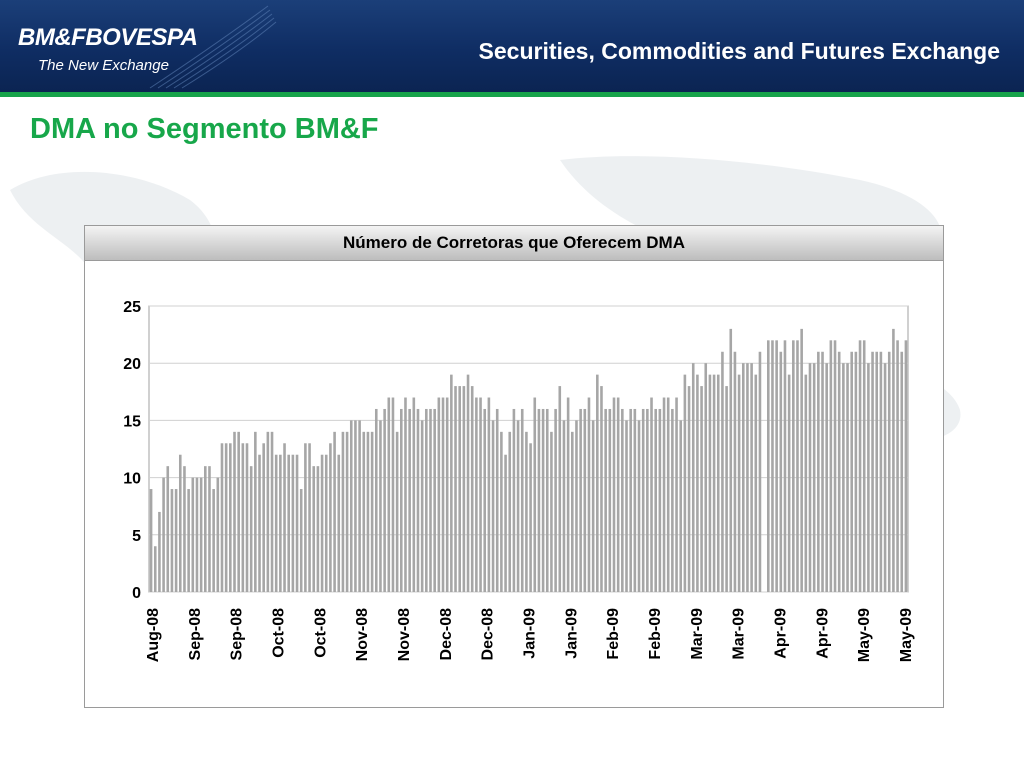 The height and width of the screenshot is (768, 1024). Describe the element at coordinates (530, 633) in the screenshot. I see `x-tick-label: Jan-09` at that location.